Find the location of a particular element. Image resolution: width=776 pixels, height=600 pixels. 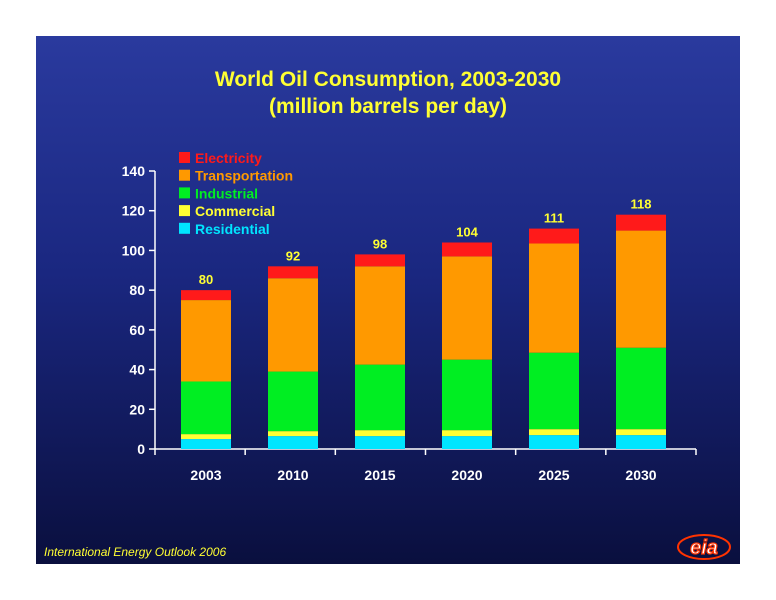

eia-logo: eia is located at coordinates (704, 547).